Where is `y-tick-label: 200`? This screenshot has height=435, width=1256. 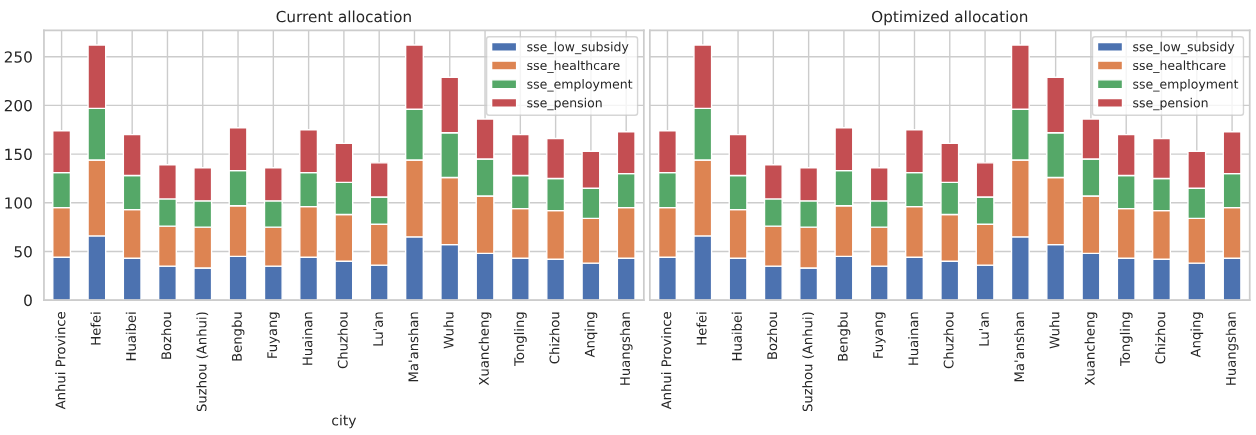 y-tick-label: 200 is located at coordinates (18, 105).